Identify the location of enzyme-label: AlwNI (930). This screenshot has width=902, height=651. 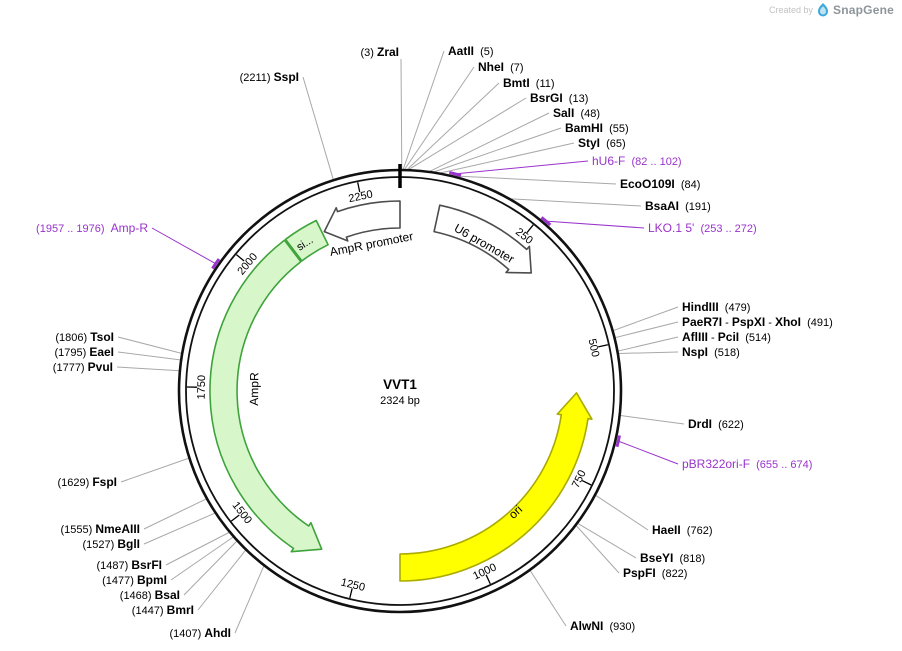
(602, 626).